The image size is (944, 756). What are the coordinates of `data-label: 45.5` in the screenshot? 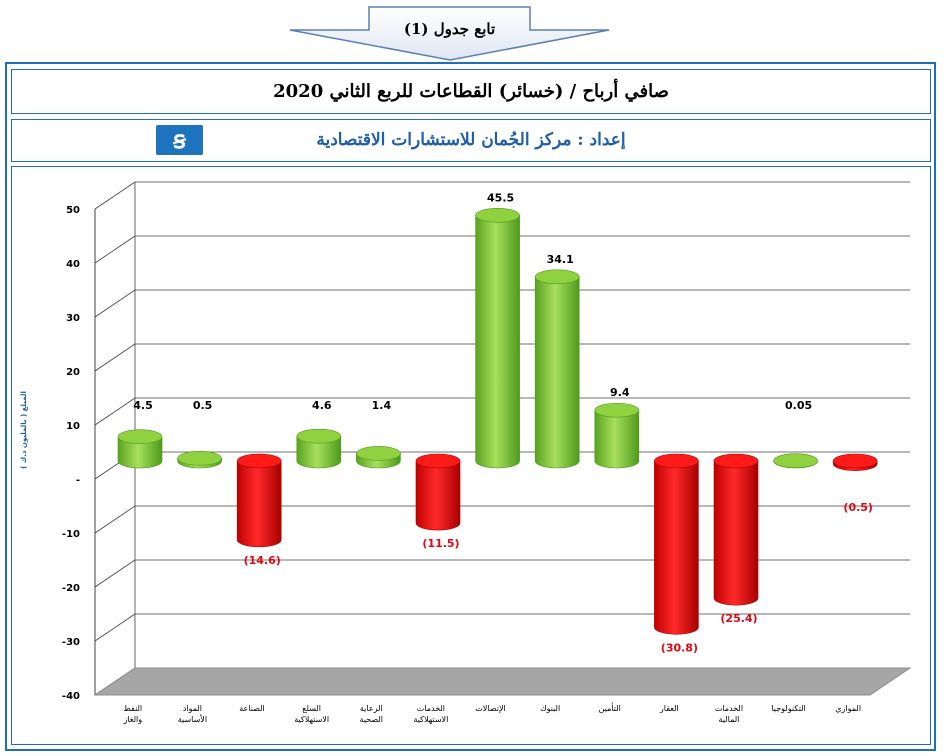 It's located at (500, 197).